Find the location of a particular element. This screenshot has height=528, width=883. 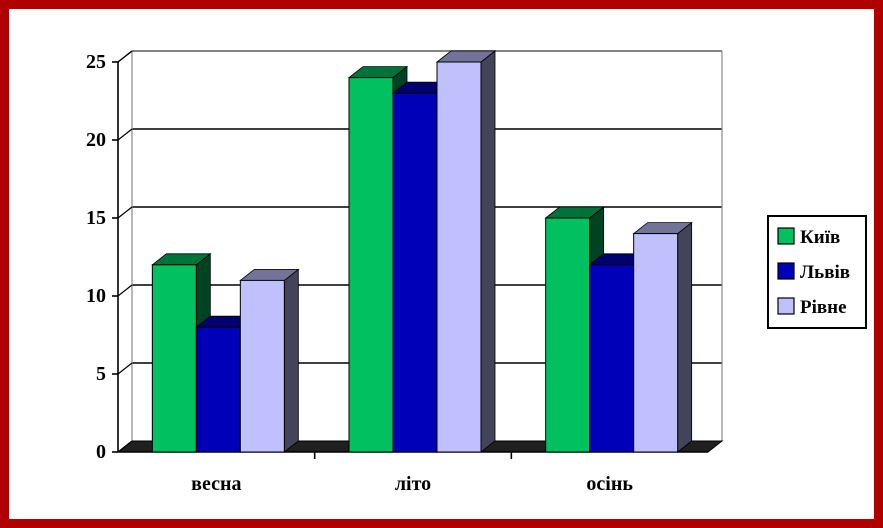

y-tick-label: 20 is located at coordinates (96, 140).